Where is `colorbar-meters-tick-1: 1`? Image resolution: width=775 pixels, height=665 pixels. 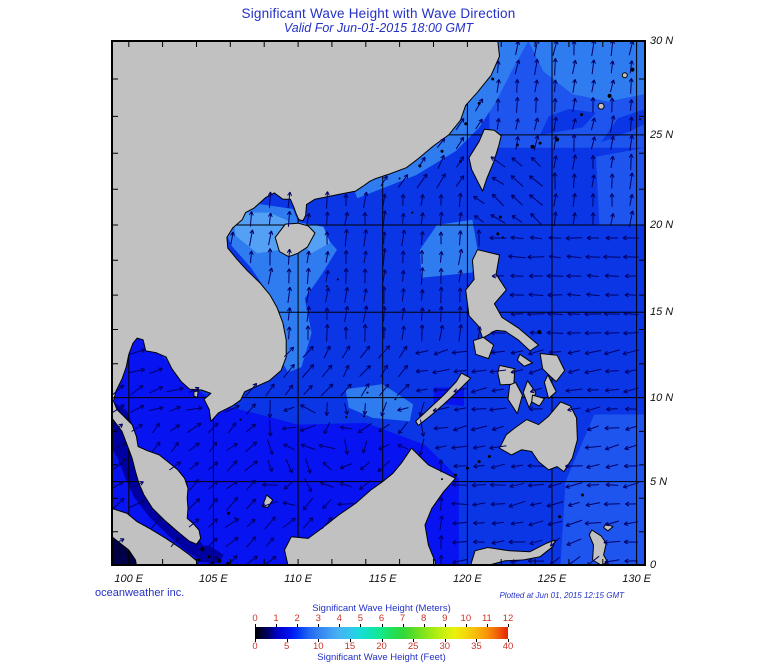 colorbar-meters-tick-1: 1 is located at coordinates (276, 618).